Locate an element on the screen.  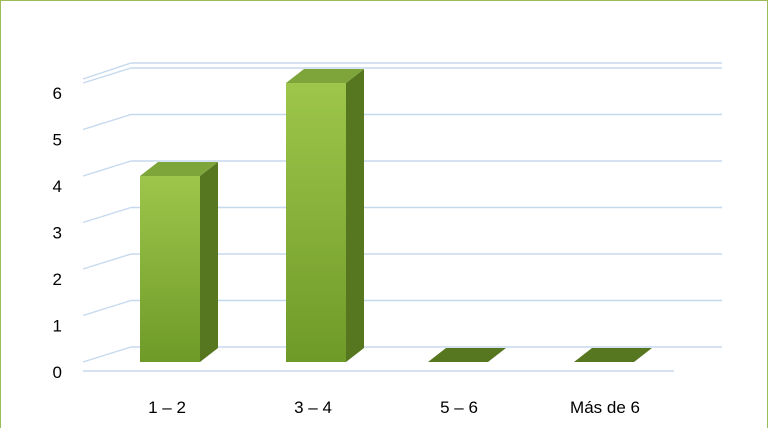
x-axis-ticks: 1 – 2 3 – 4 5 – 6 Más de 6 is located at coordinates (394, 407).